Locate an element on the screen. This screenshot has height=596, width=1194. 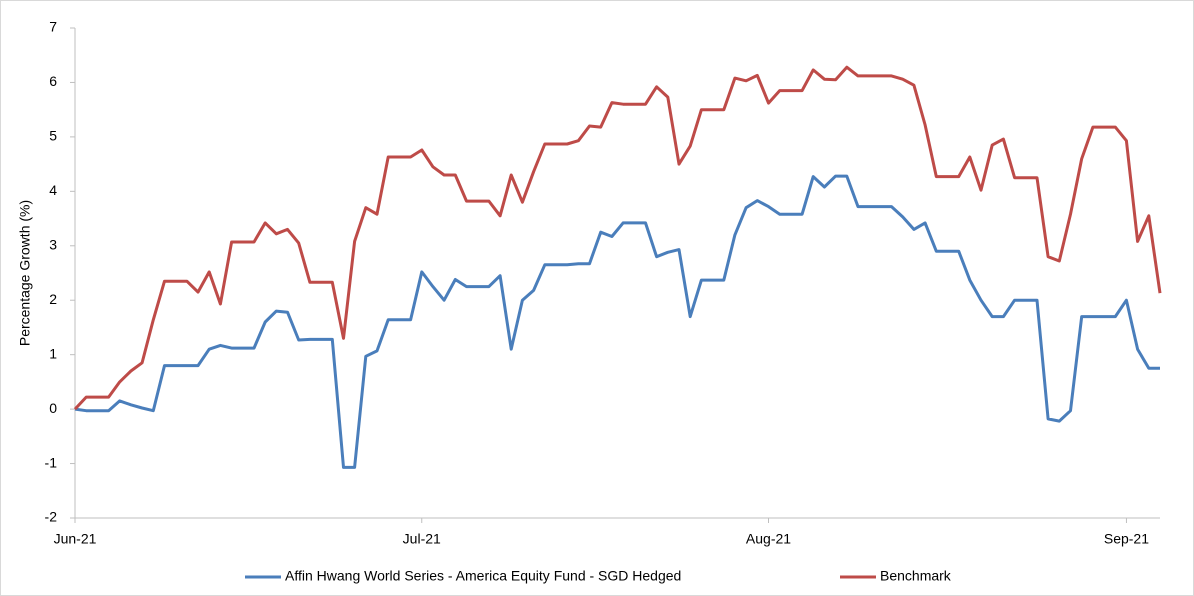
y-tick-label: 1 is located at coordinates (53, 353).